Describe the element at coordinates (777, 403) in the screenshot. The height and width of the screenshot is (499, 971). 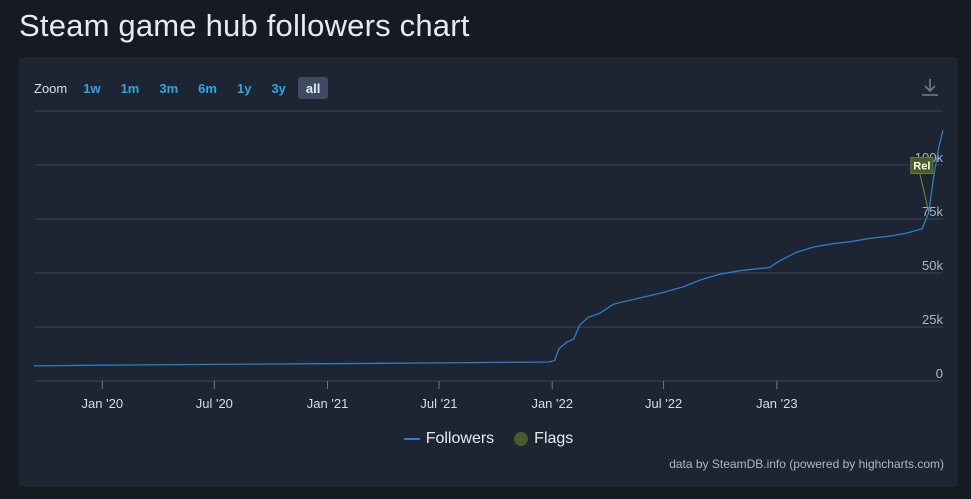
I see `x-tick-label: Jan '23` at that location.